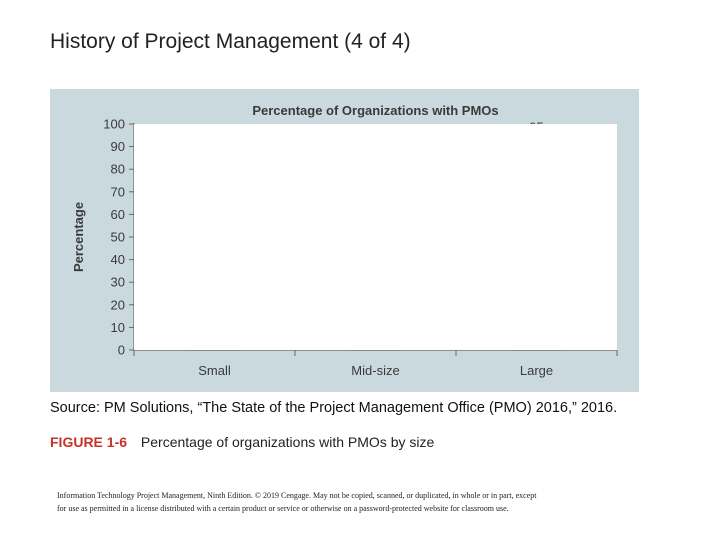 This screenshot has width=720, height=540. I want to click on y-tick-label: 70, so click(118, 191).